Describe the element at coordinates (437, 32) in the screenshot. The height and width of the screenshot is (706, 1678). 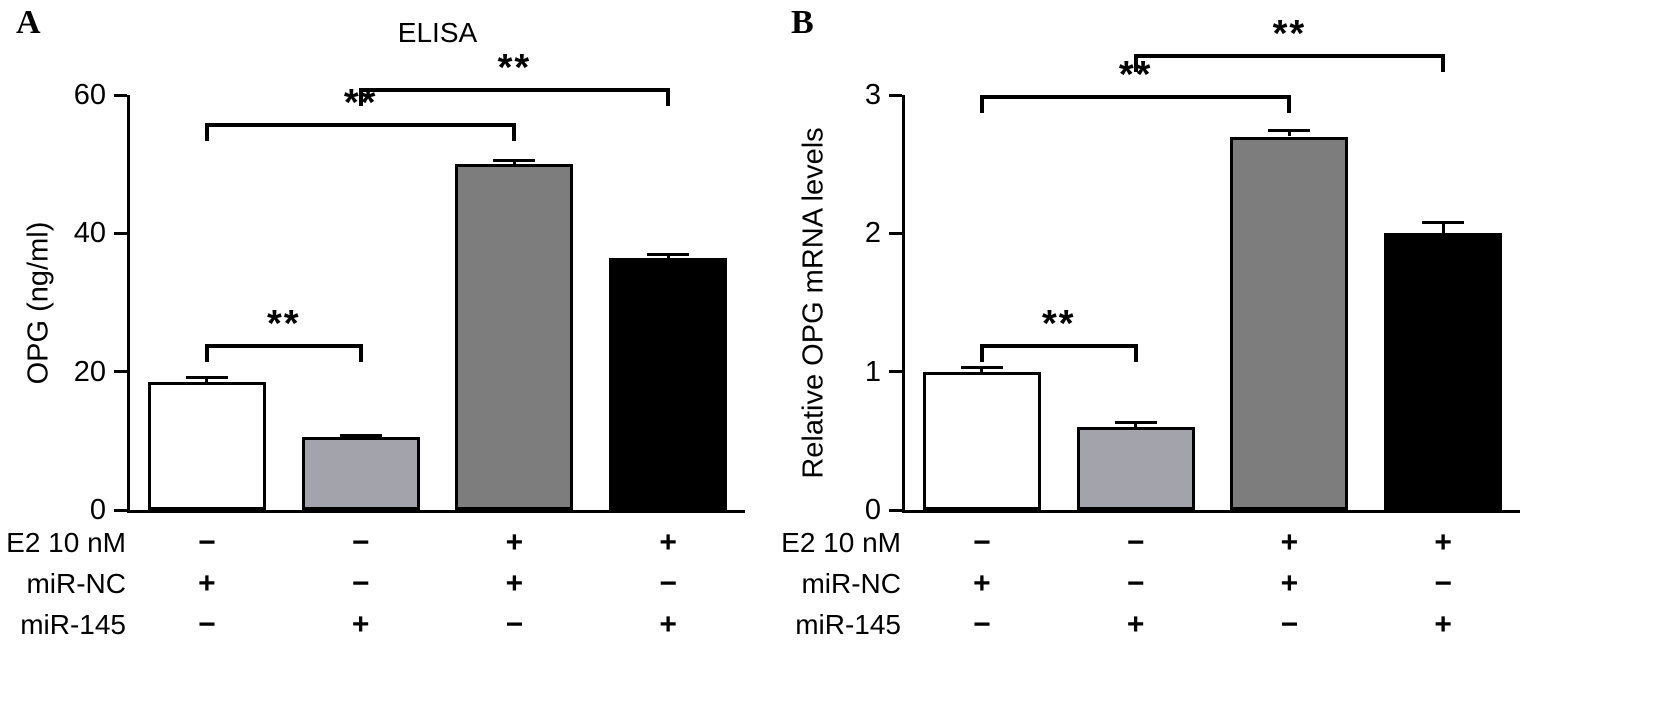
I see `panel-a-title: ELISA` at that location.